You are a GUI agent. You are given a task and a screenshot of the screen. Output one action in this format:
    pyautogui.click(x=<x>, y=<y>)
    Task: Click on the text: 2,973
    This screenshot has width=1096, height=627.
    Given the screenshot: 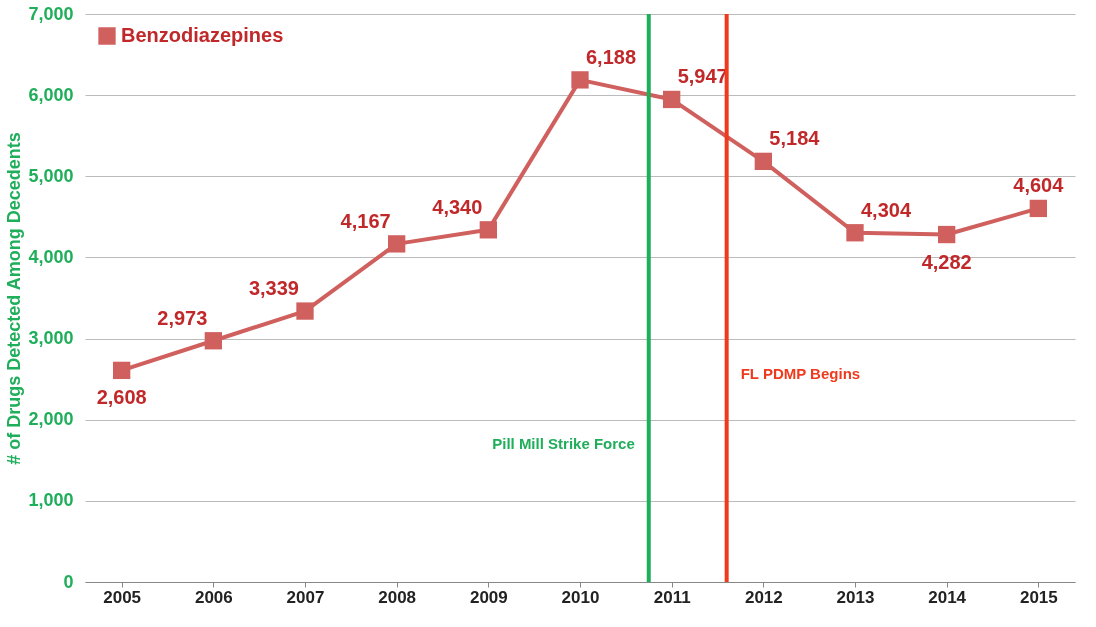 What is the action you would take?
    pyautogui.click(x=182, y=317)
    